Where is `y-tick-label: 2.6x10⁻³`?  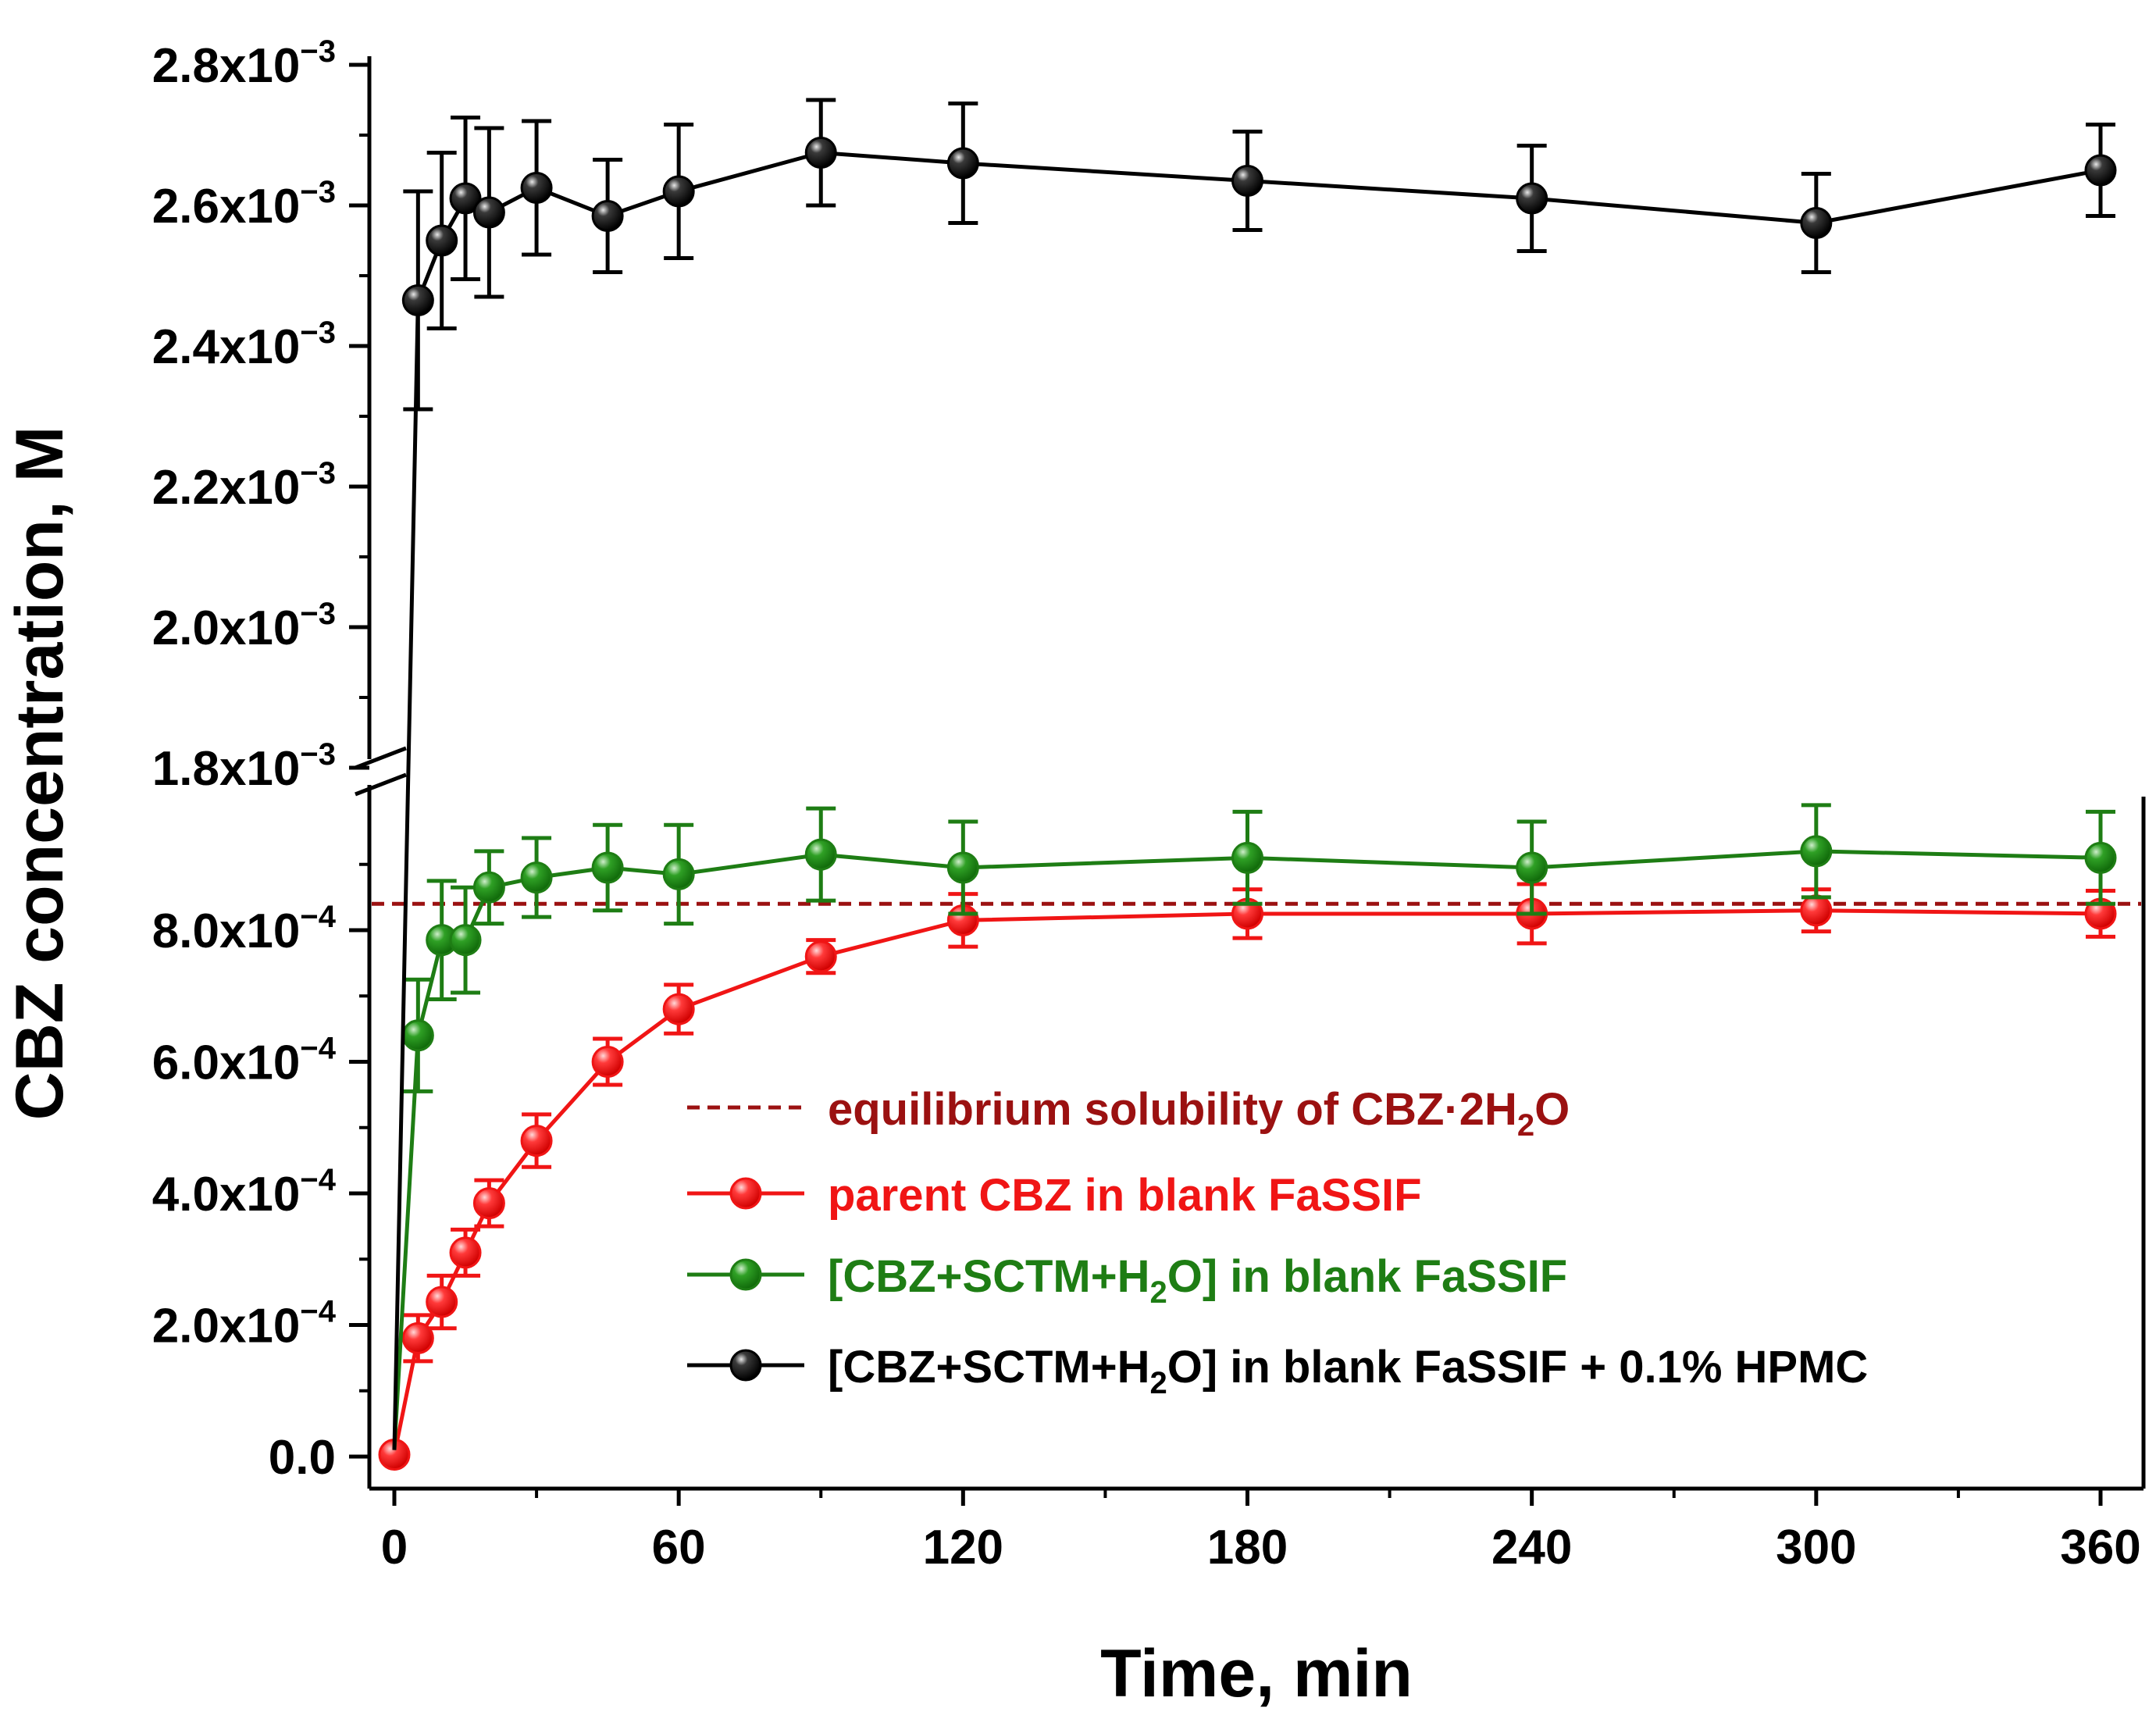 y-tick-label: 2.6x10⁻³ is located at coordinates (244, 204).